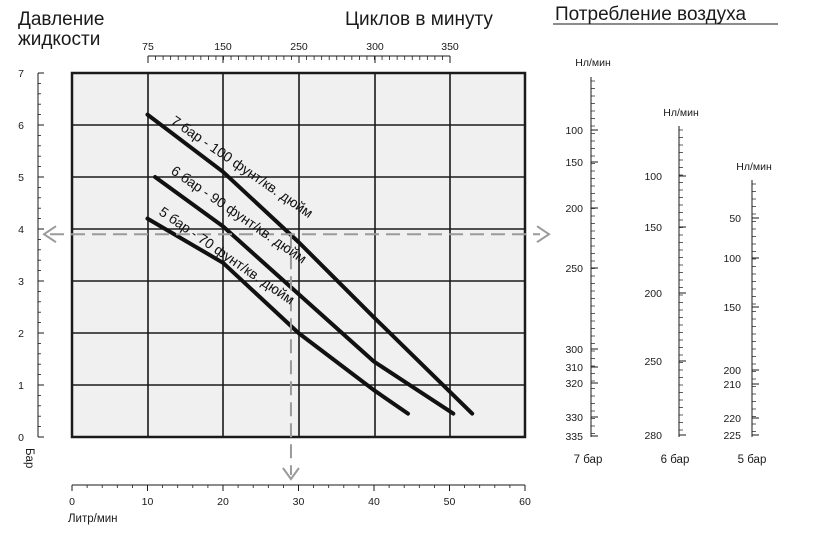 The width and height of the screenshot is (815, 552). What do you see at coordinates (752, 460) in the screenshot?
I see `air-pressure-caption: 5 бар` at bounding box center [752, 460].